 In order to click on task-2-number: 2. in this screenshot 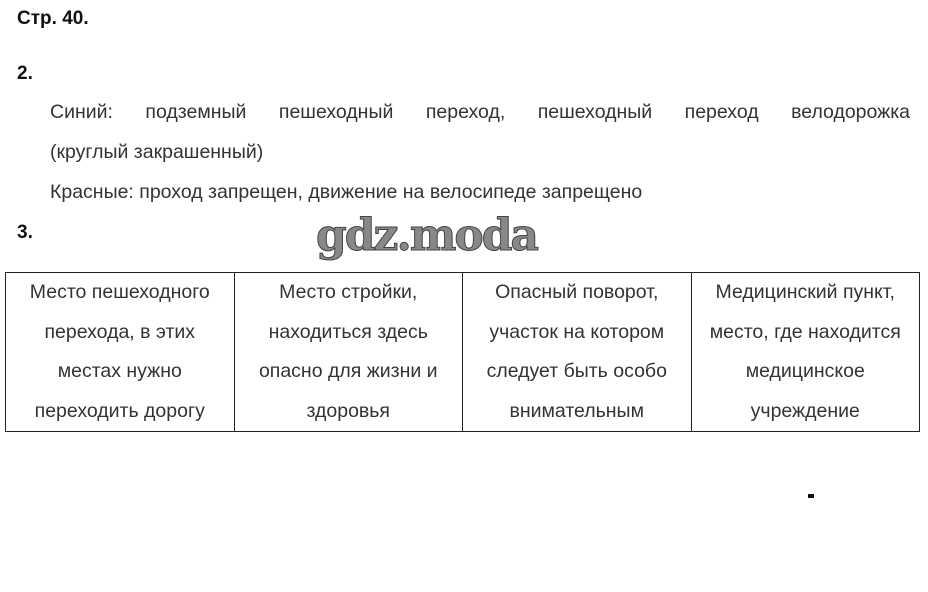, I will do `click(25, 73)`.